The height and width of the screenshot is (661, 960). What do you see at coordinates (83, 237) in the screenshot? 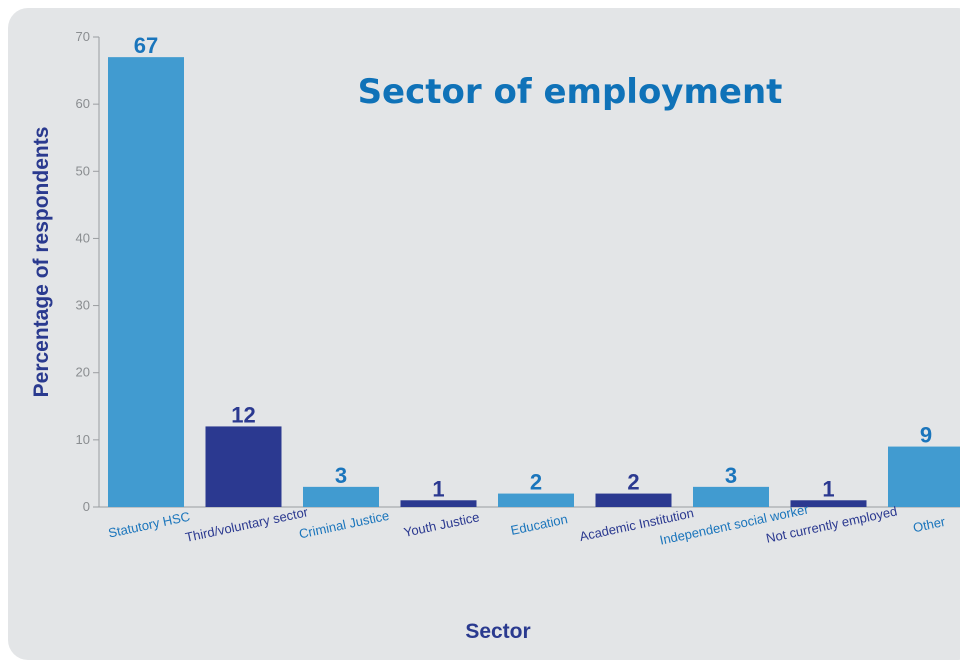
I see `y-tick-label: 40` at bounding box center [83, 237].